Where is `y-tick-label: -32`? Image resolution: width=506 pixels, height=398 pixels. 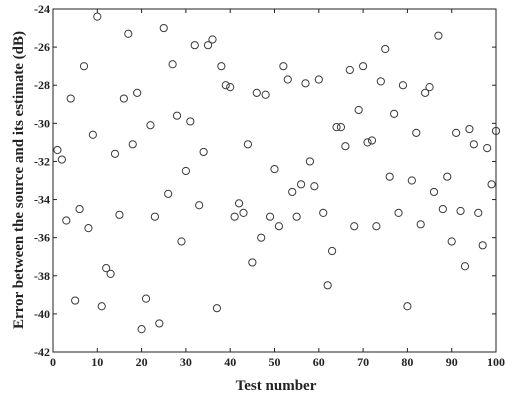
y-tick-label: -32 is located at coordinates (42, 161).